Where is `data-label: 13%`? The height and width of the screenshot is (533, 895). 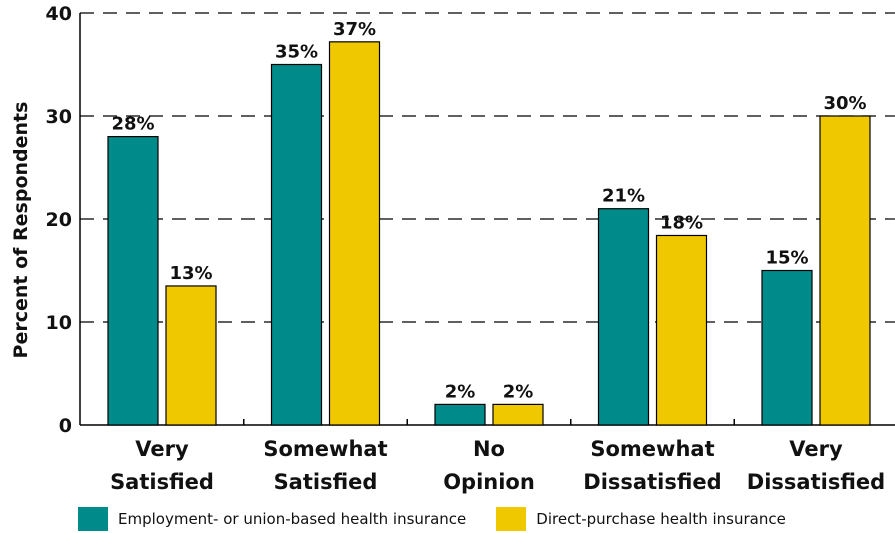 data-label: 13% is located at coordinates (190, 273).